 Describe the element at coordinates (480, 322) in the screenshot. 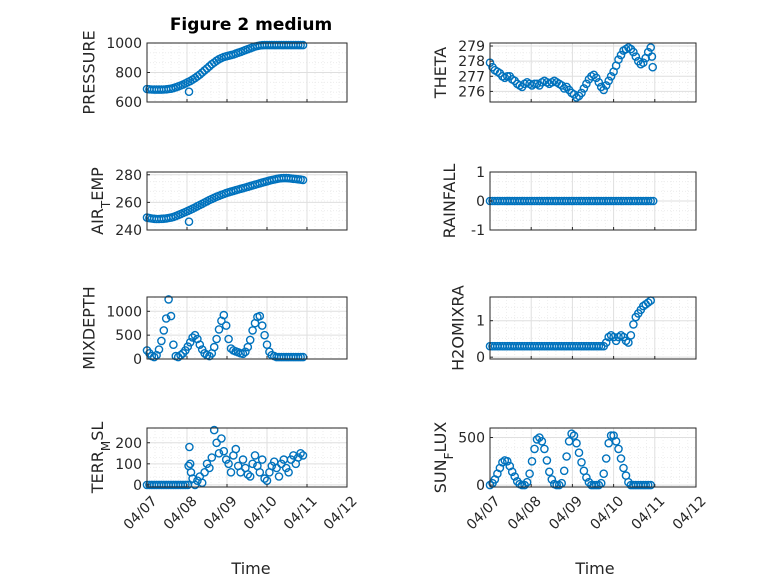

I see `y-tick-label: 1` at that location.